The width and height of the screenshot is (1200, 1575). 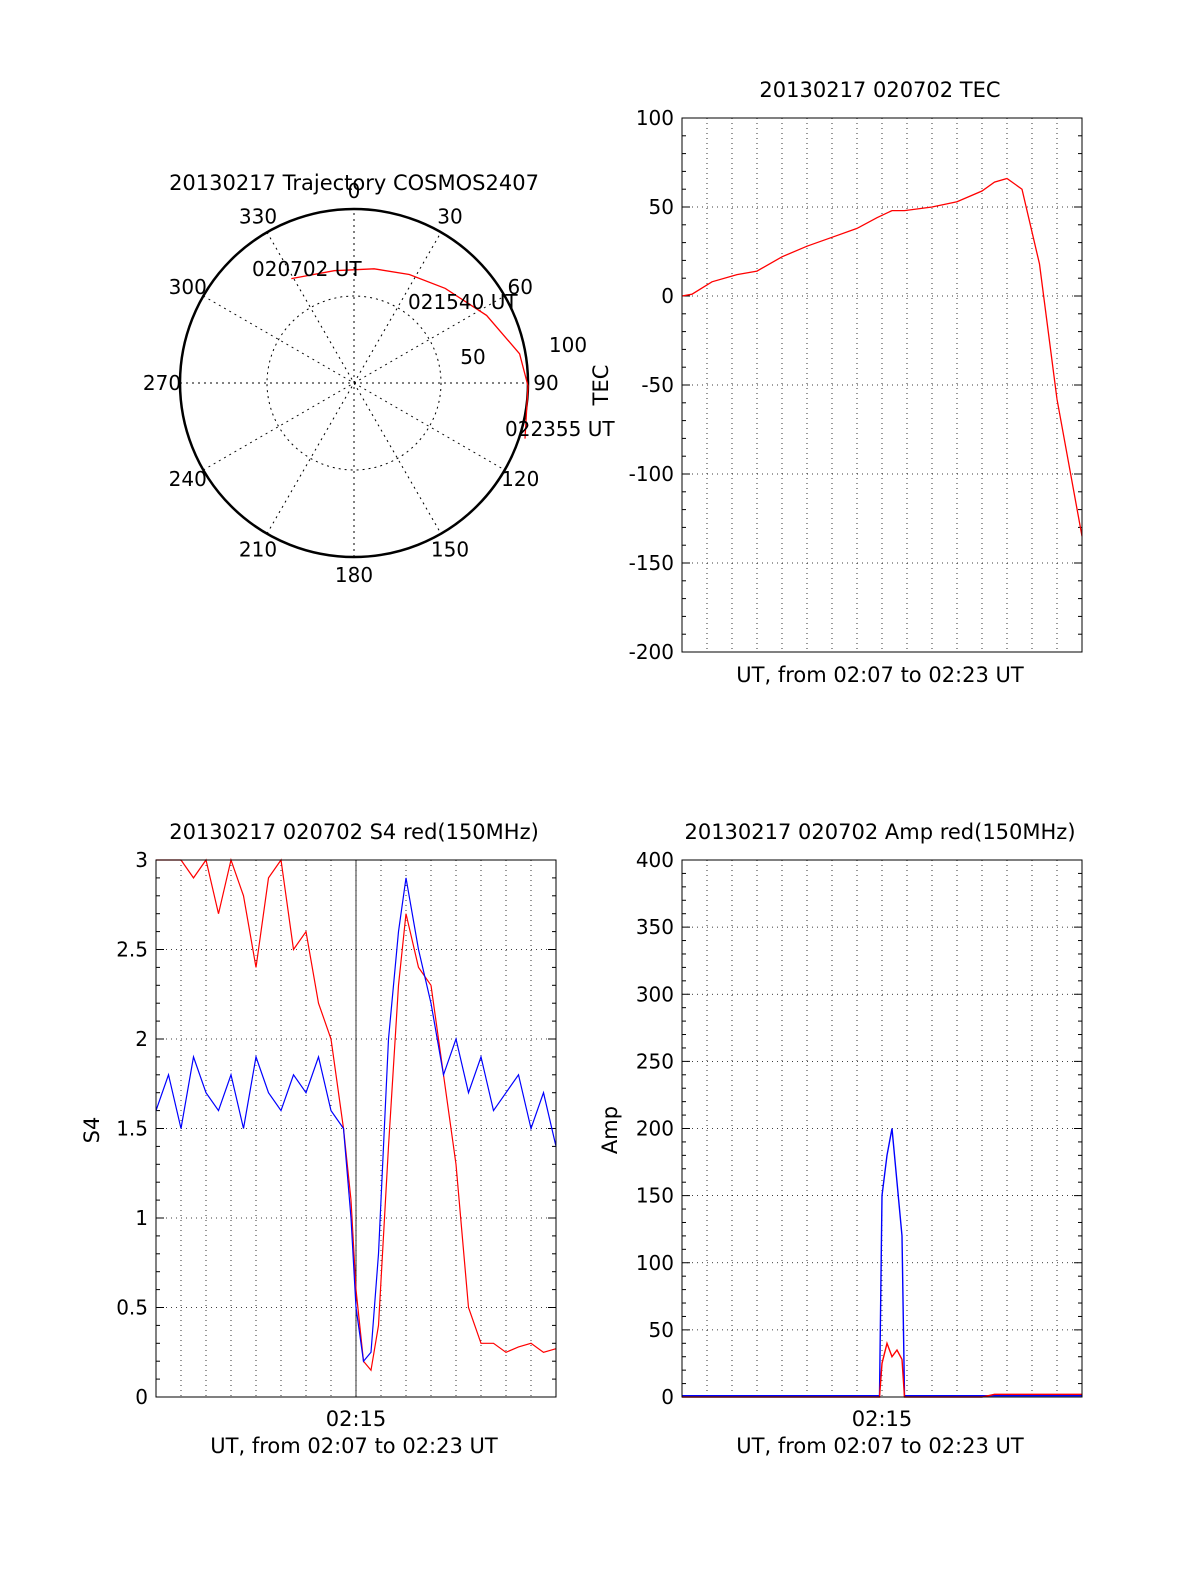 What do you see at coordinates (882, 357) in the screenshot?
I see `tec-series-line` at bounding box center [882, 357].